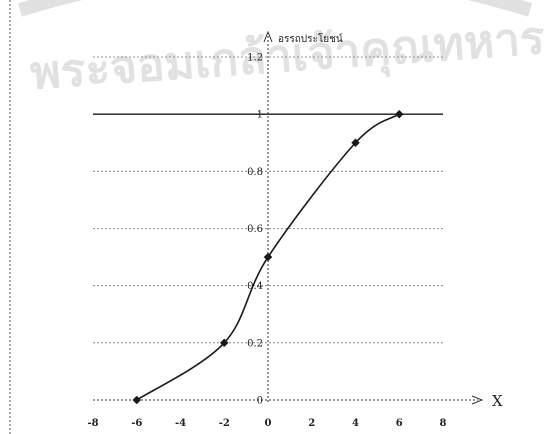 The image size is (549, 434). What do you see at coordinates (255, 286) in the screenshot?
I see `y-tick-label: 0.4` at bounding box center [255, 286].